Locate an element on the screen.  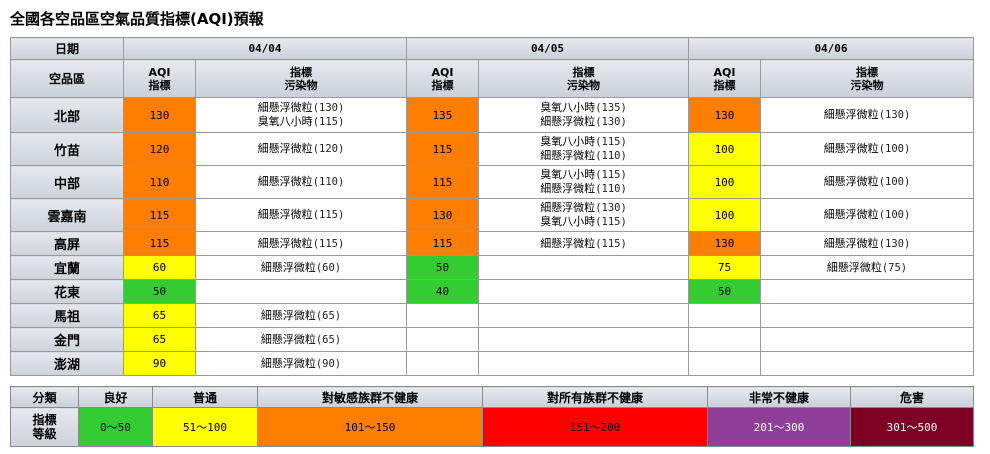
region-name-cell: 中部 is located at coordinates (67, 182).